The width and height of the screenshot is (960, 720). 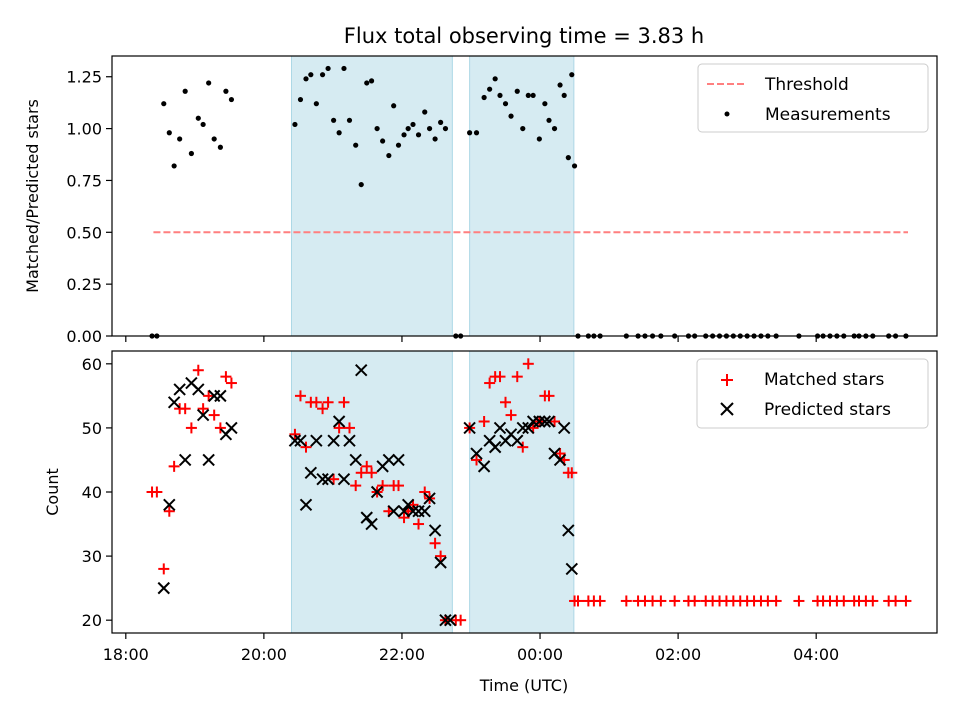 I want to click on bottom-legend-box, so click(x=812, y=393).